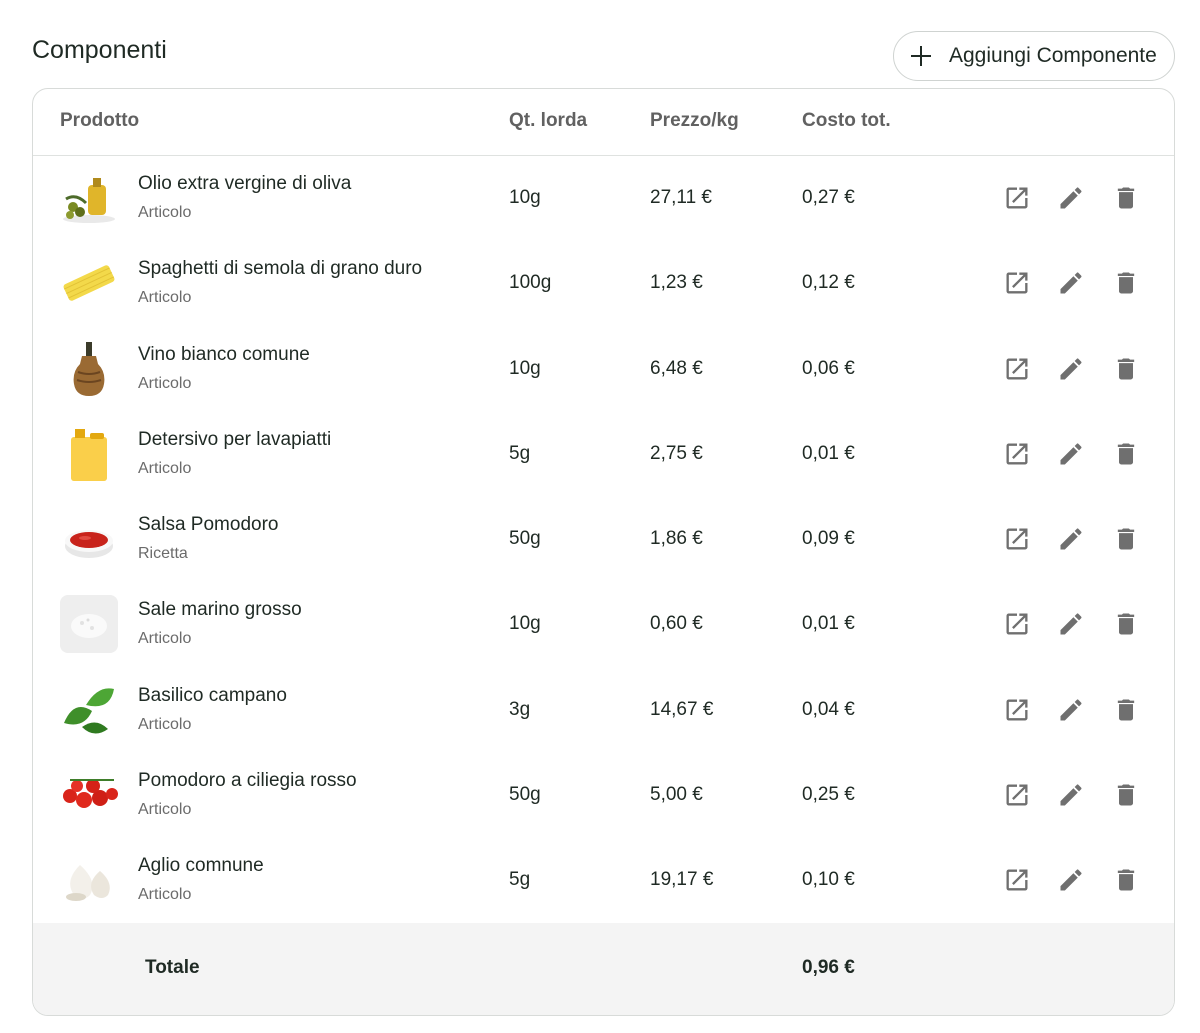  What do you see at coordinates (603, 880) in the screenshot?
I see `table-row: Aglio comnune Articolo 5g 19,17 € 0,10 €` at bounding box center [603, 880].